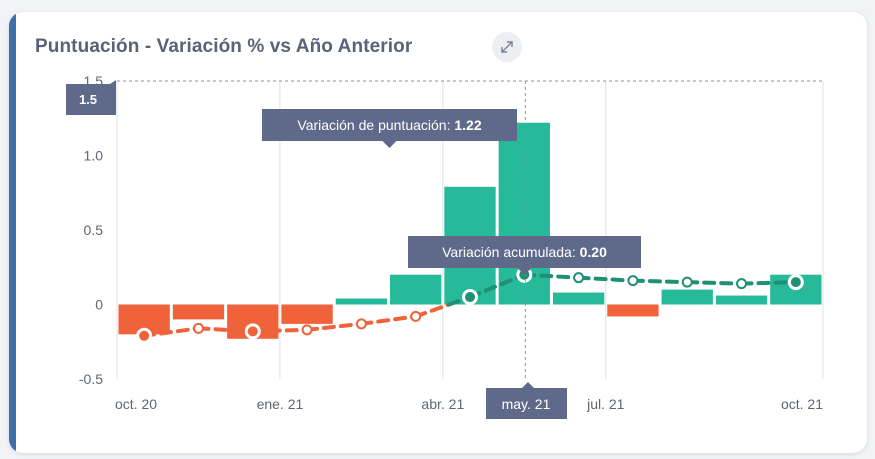 This screenshot has height=459, width=875. Describe the element at coordinates (605, 404) in the screenshot. I see `x-tick-label-3: jul. 21` at that location.